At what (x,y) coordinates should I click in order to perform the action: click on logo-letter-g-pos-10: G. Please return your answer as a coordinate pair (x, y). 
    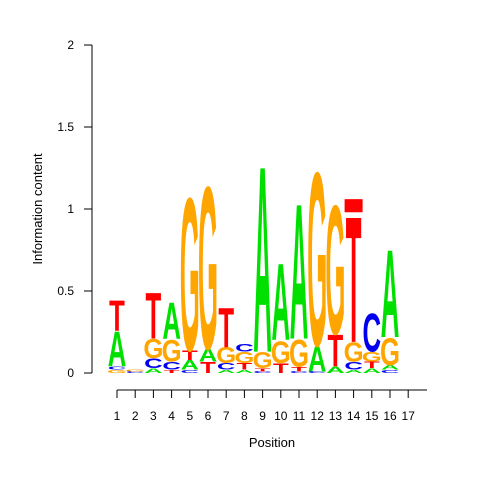
    Looking at the image, I should click on (281, 353).